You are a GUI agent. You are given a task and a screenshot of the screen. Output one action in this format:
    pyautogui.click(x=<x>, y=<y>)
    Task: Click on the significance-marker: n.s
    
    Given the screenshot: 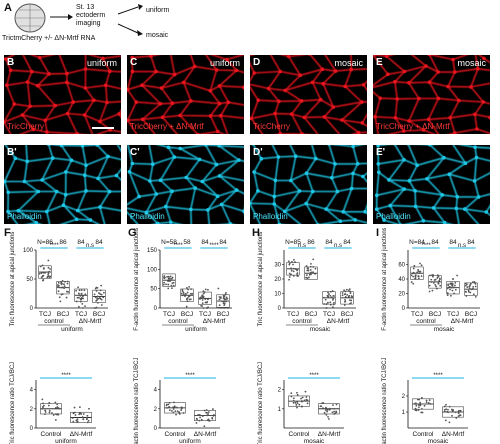 What is the action you would take?
    pyautogui.click(x=462, y=246)
    